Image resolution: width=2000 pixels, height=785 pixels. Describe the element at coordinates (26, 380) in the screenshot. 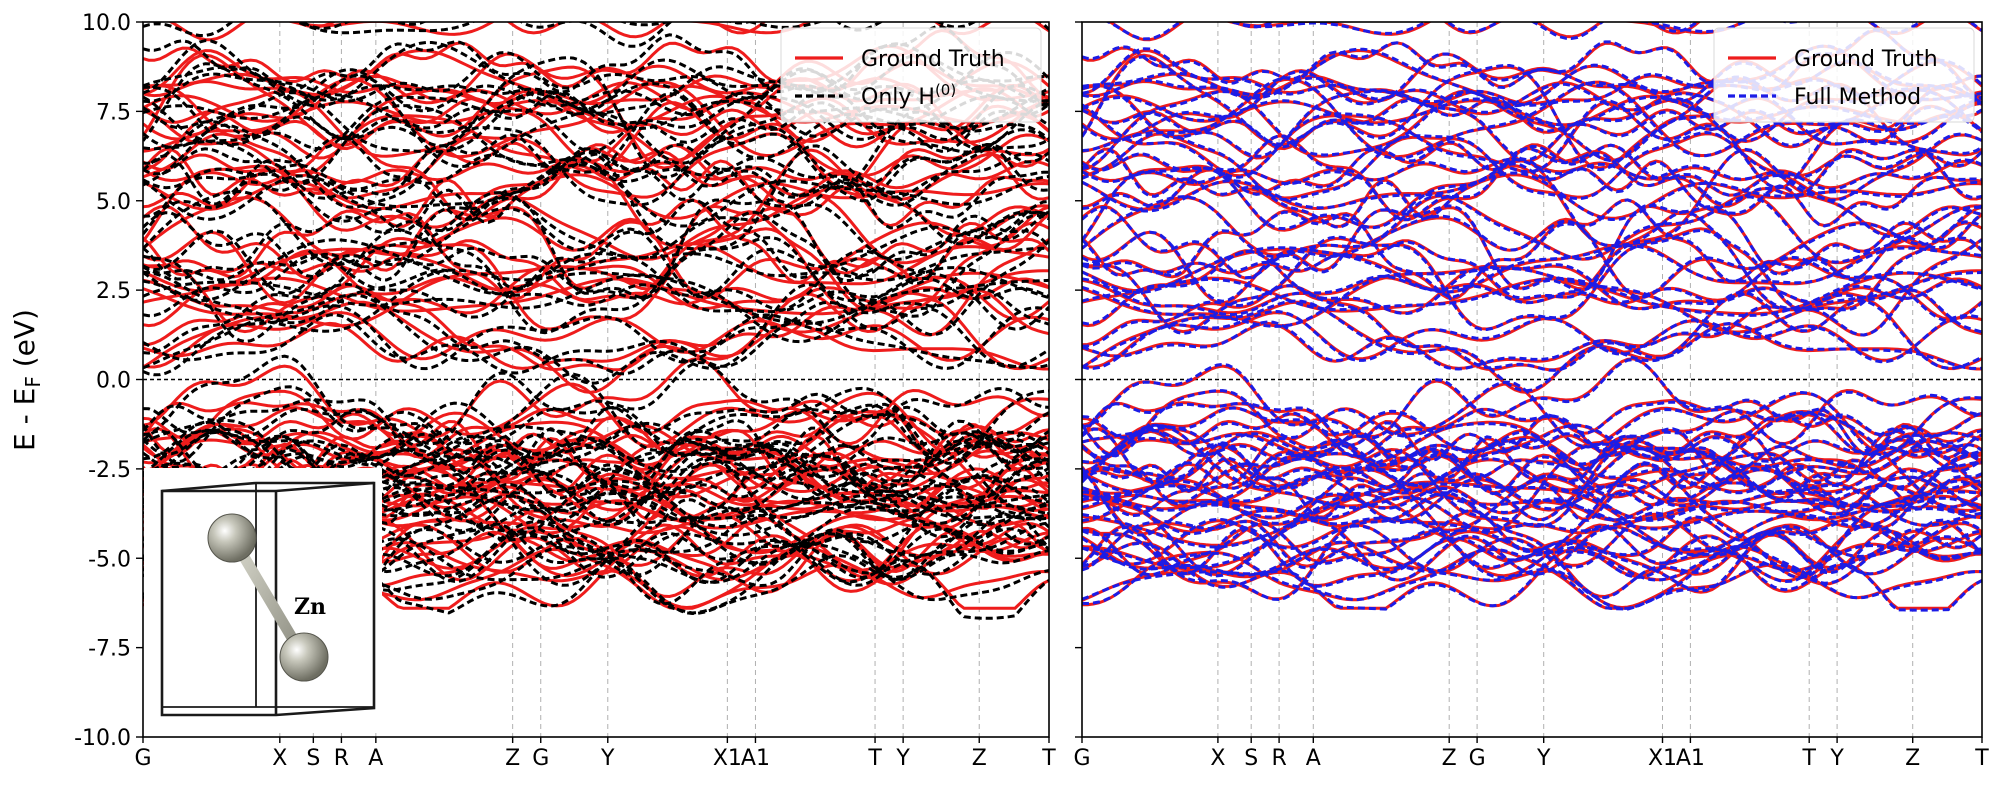

I see `y-axis-label: E - EF (eV)` at that location.